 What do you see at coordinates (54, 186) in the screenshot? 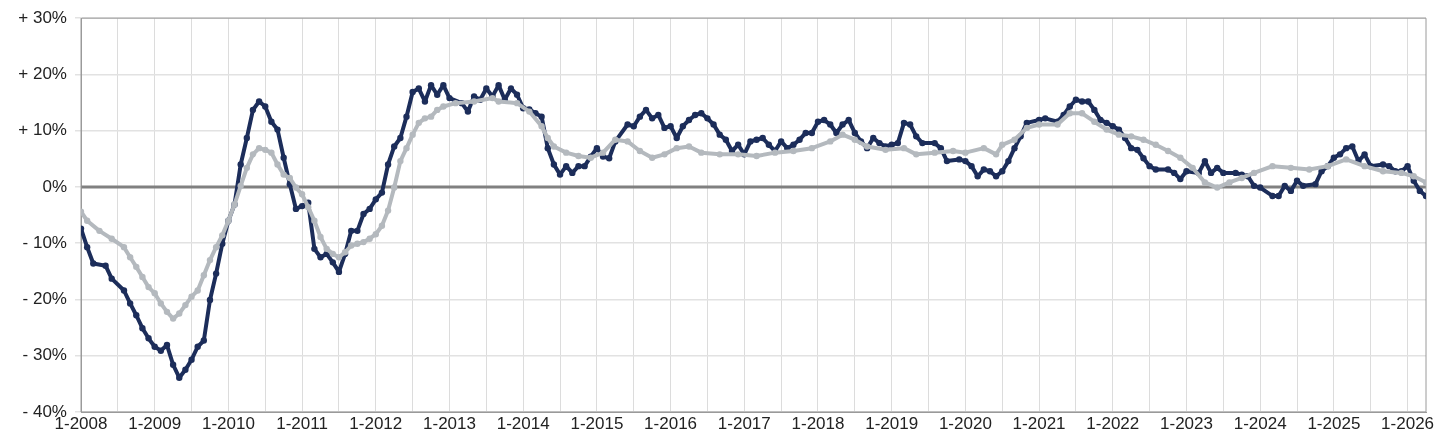
I see `y-tick-label: 0%` at bounding box center [54, 186].